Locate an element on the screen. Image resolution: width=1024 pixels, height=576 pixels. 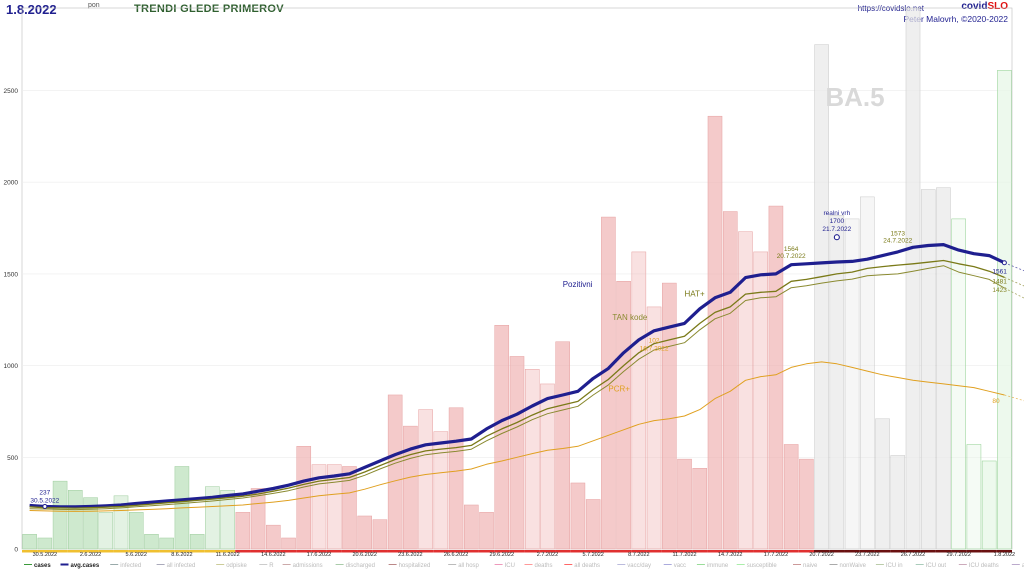
end-pcr-label: 80 is located at coordinates (996, 401).